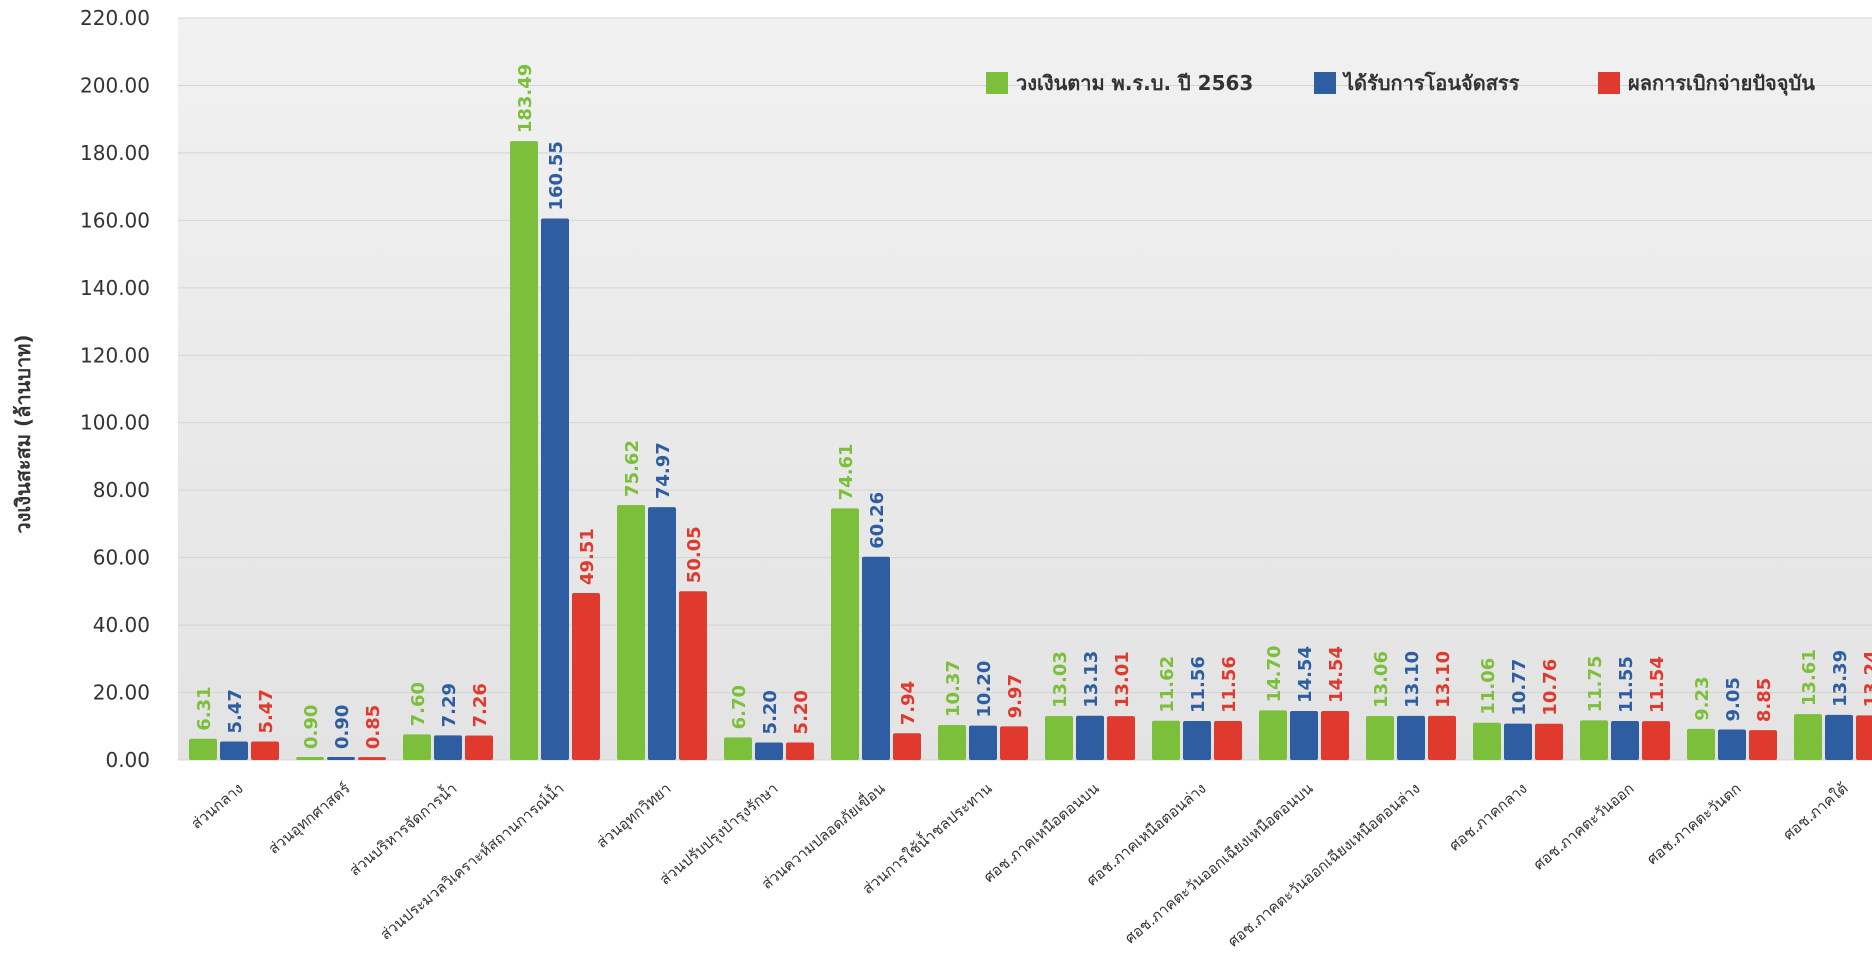 Image resolution: width=1872 pixels, height=980 pixels. I want to click on data-label: 10.37, so click(953, 688).